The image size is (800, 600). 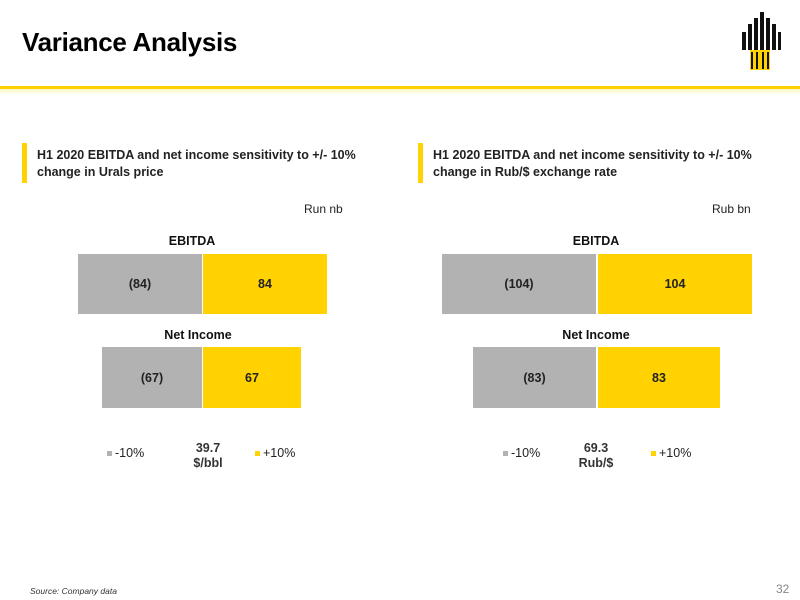 I want to click on bar-ebitda-plus: 104, so click(x=675, y=284).